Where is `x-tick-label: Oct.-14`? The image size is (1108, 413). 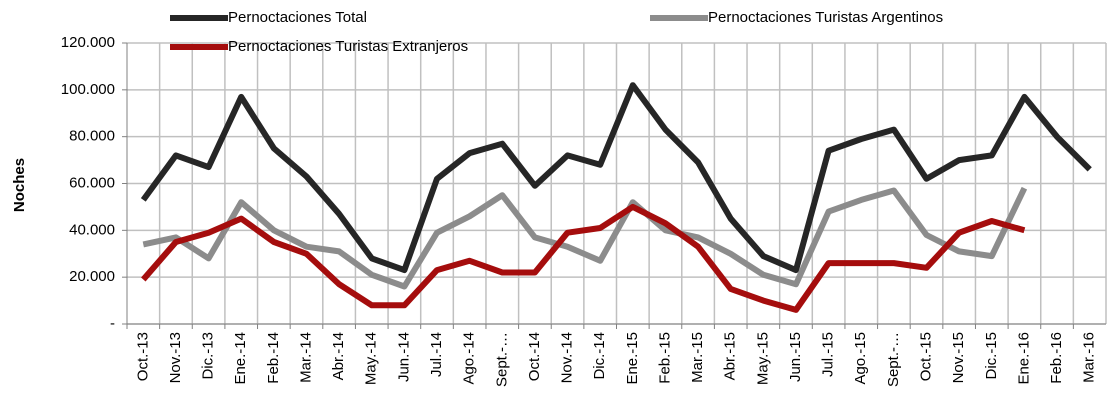 x-tick-label: Oct.-14 is located at coordinates (534, 356).